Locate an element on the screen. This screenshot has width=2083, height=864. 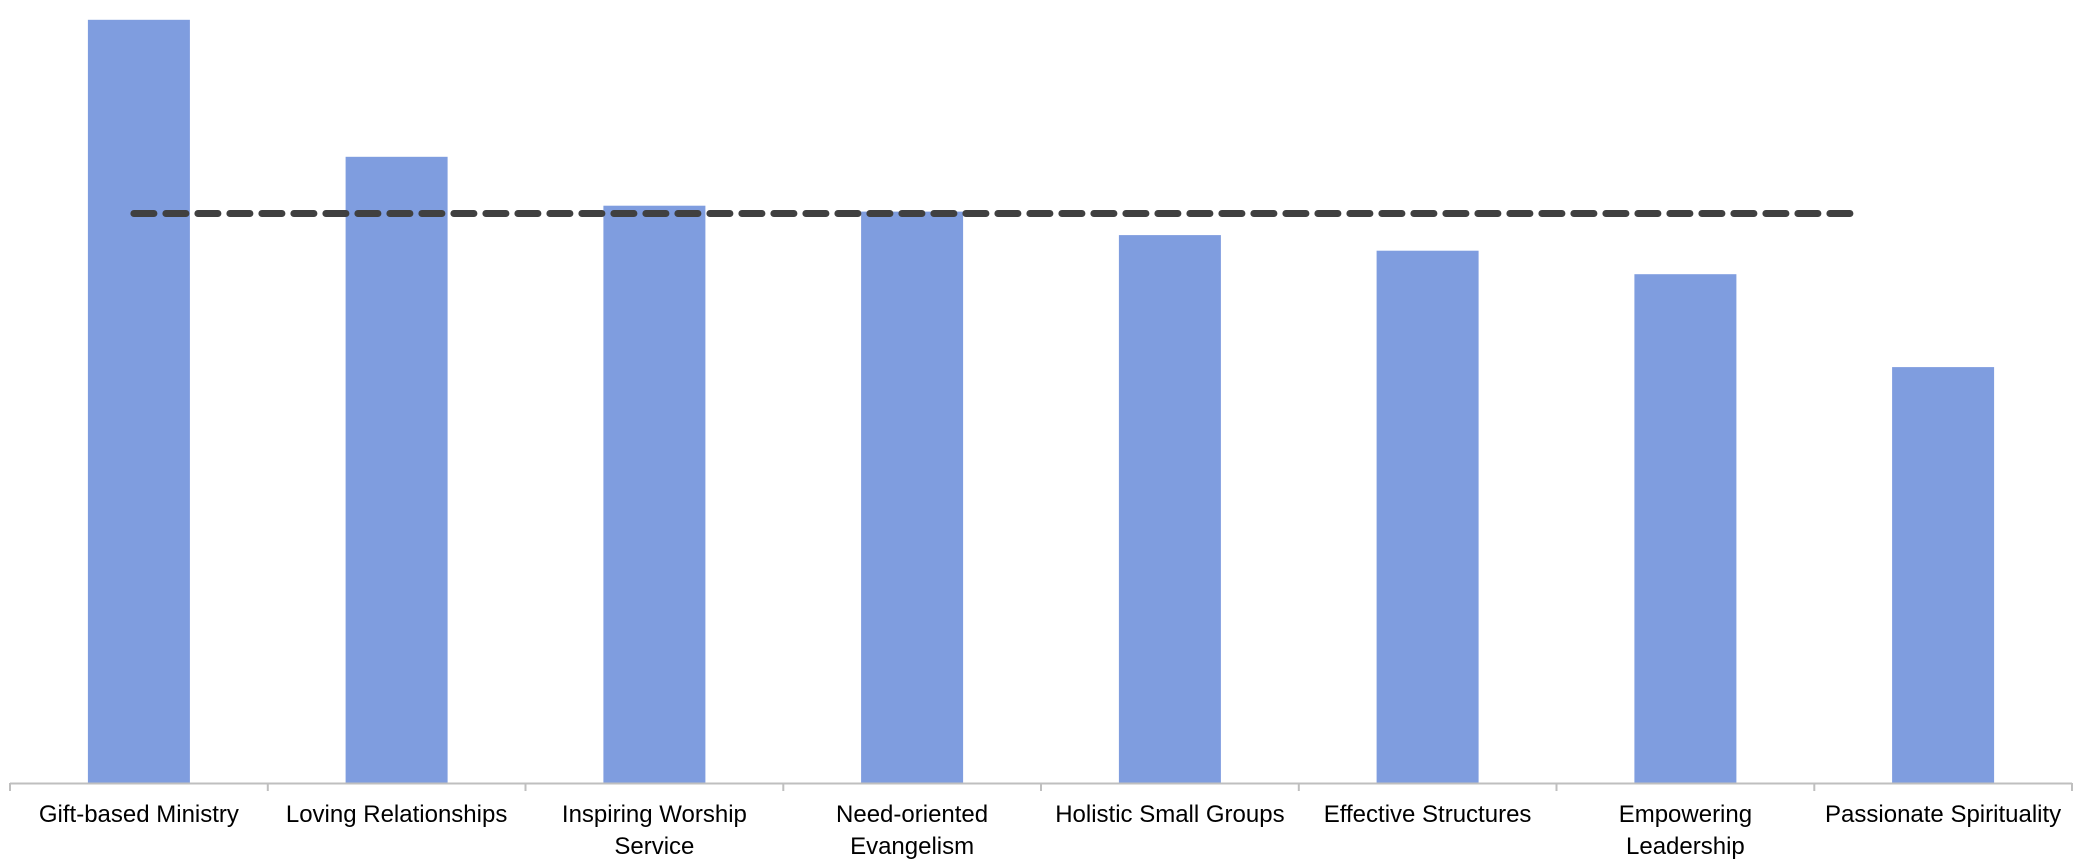
x-tick-label: Loving Relationships is located at coordinates (396, 814).